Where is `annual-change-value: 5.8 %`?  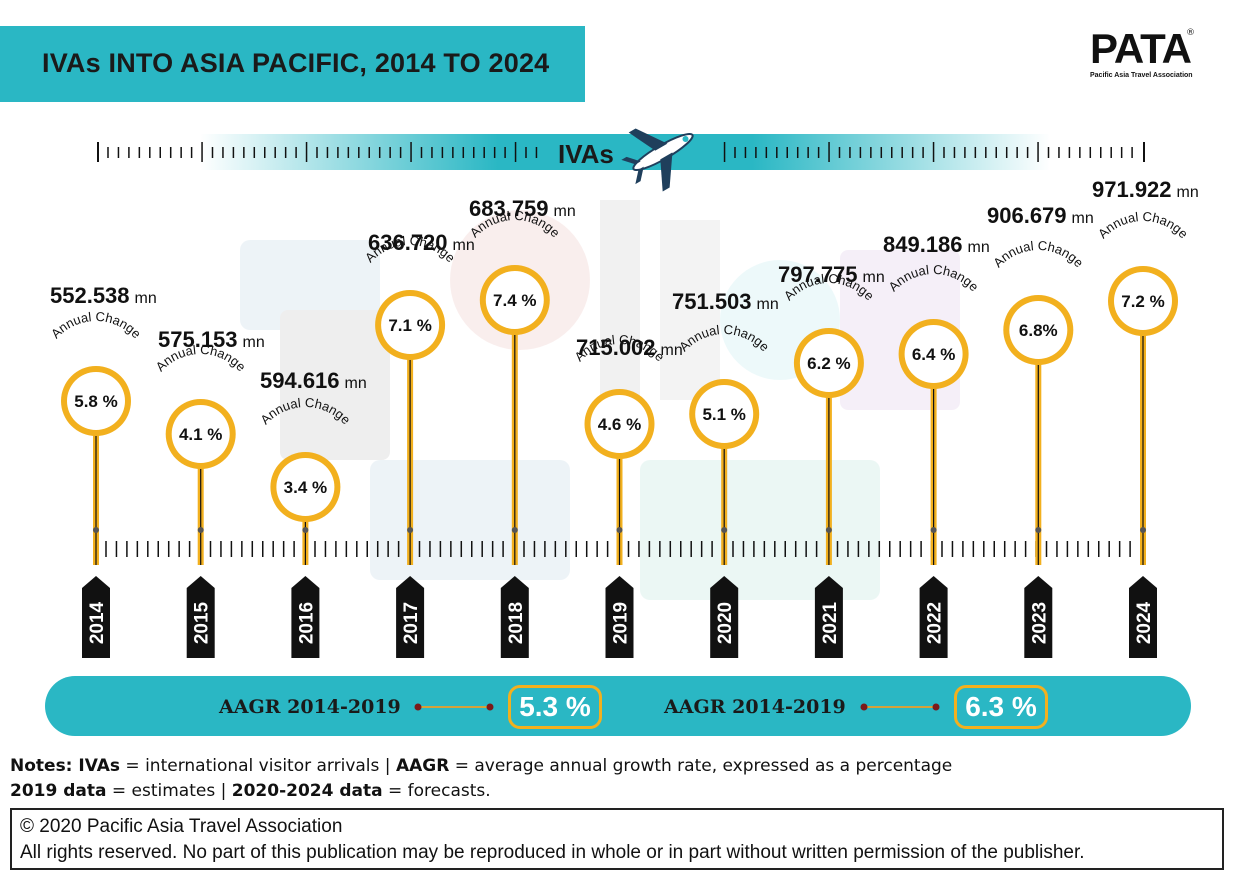
annual-change-value: 5.8 % is located at coordinates (95, 401).